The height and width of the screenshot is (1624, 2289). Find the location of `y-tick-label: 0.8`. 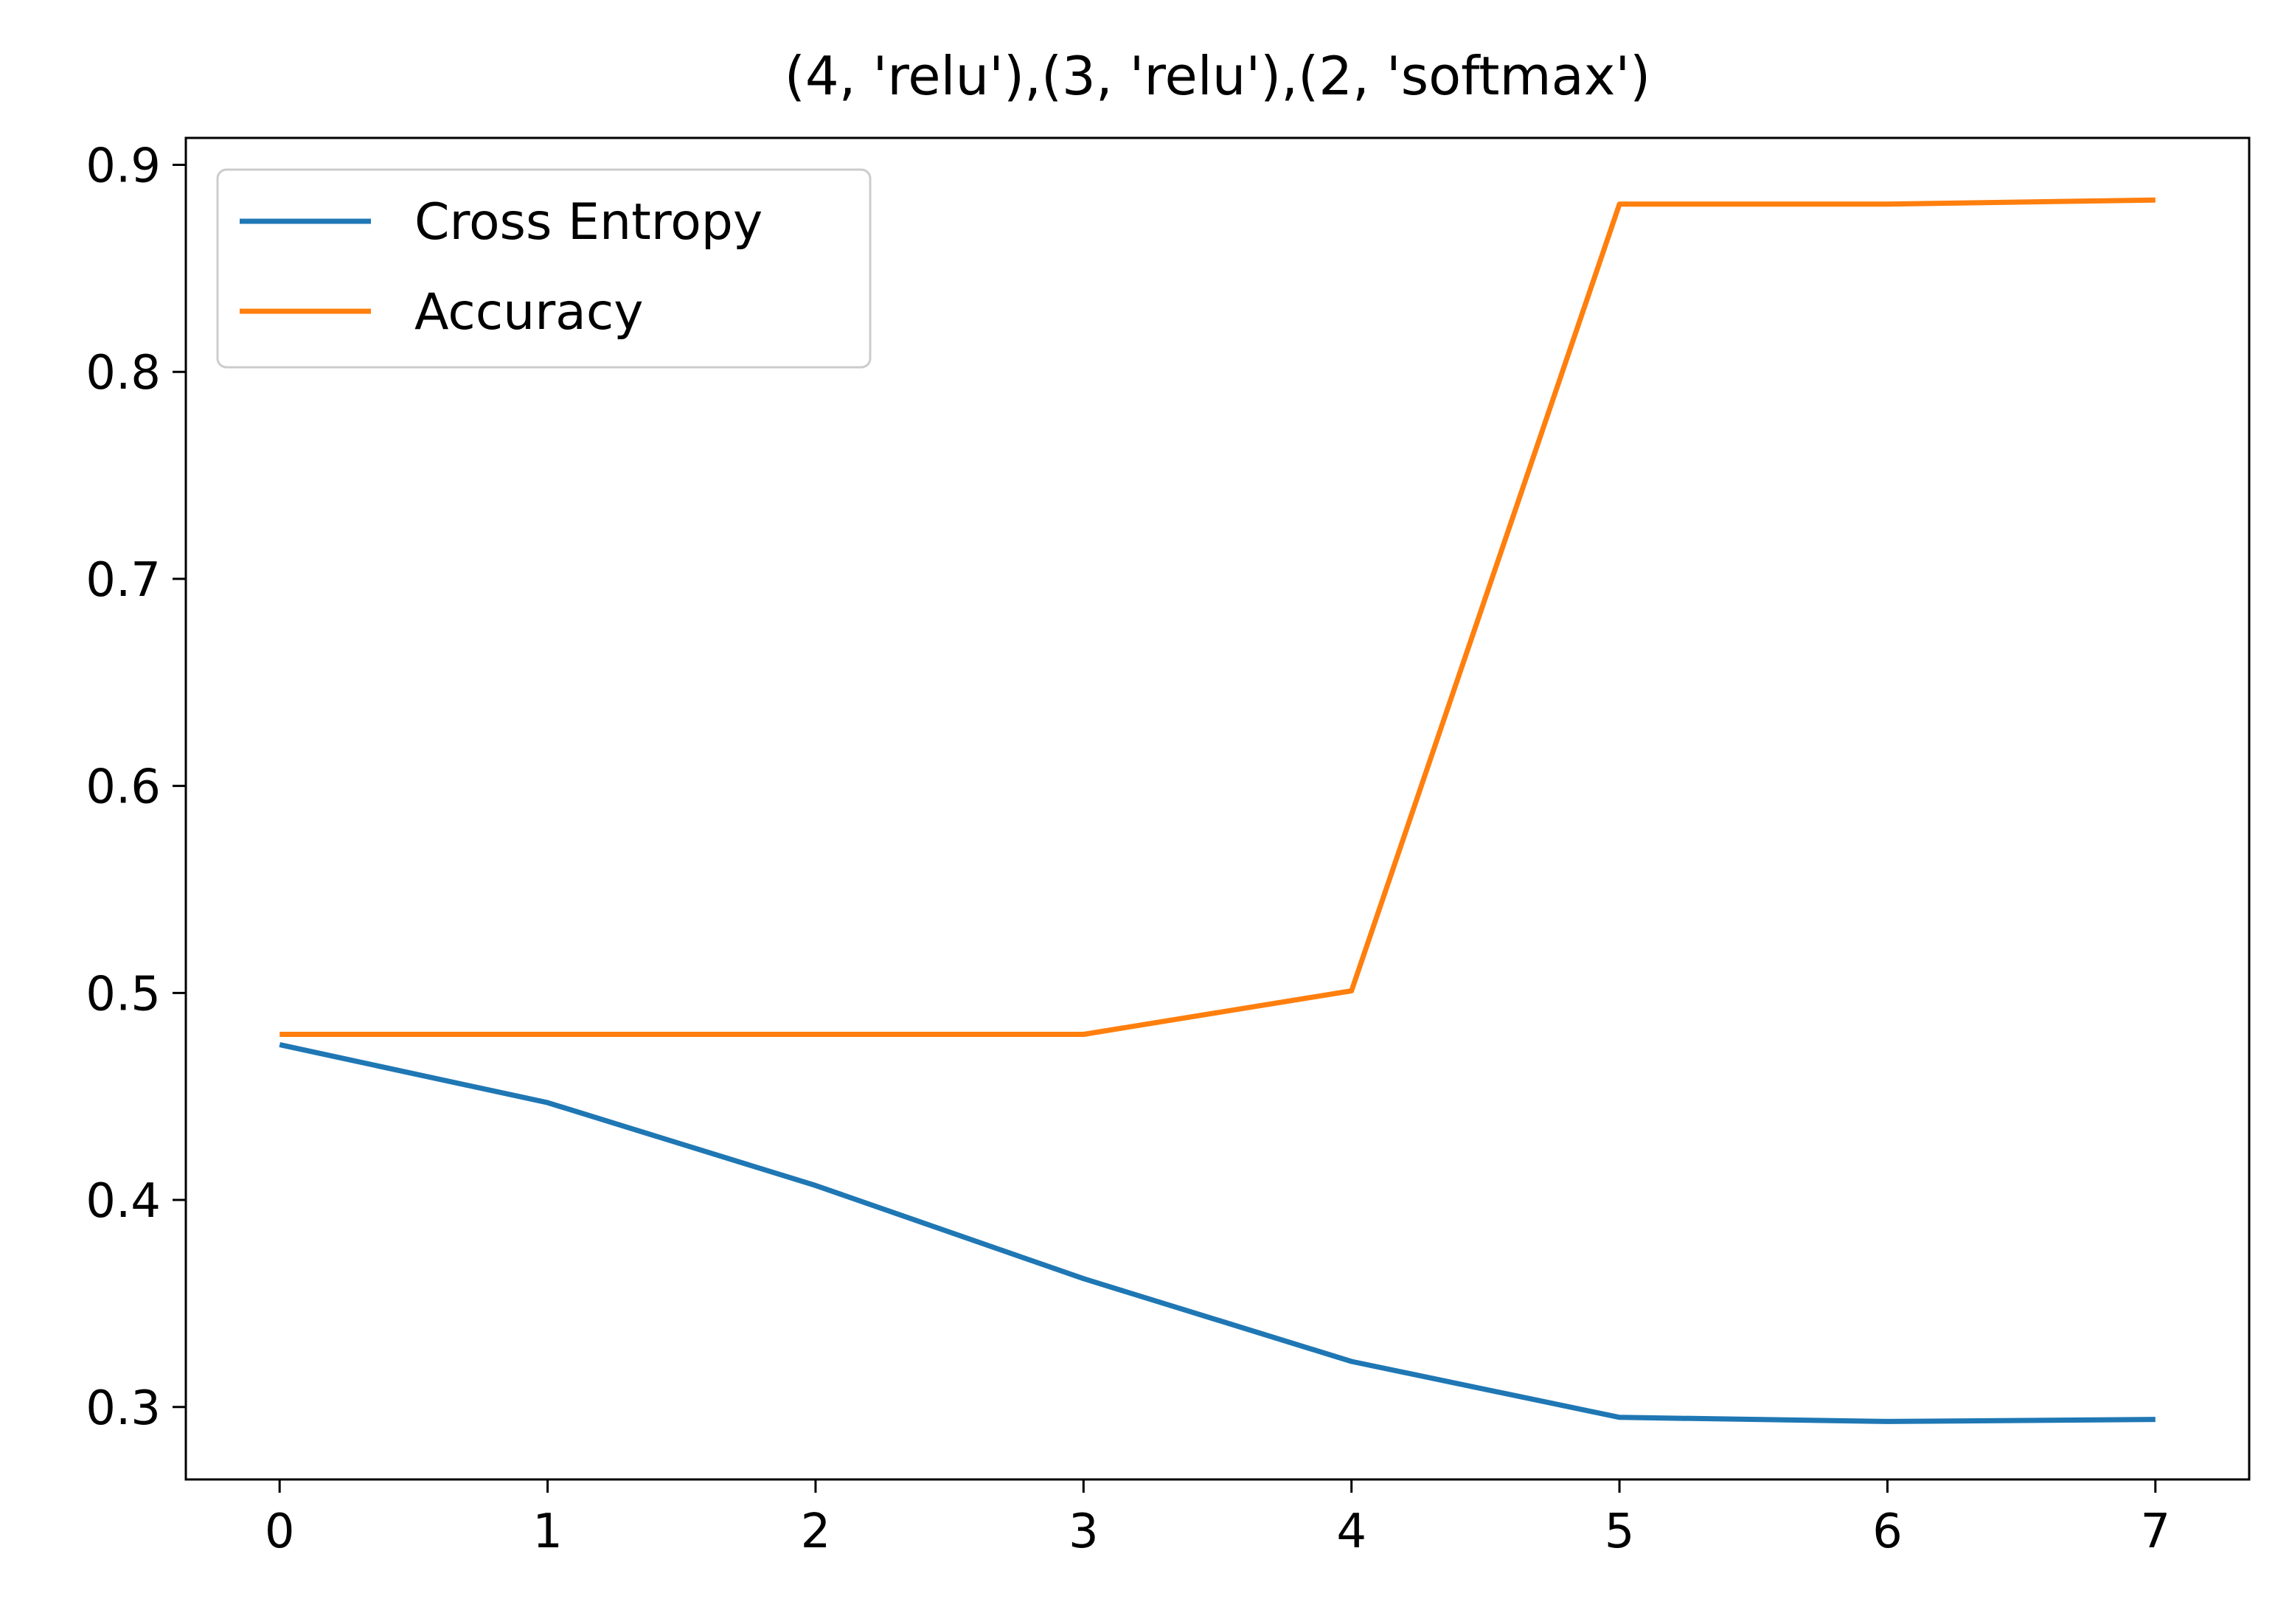

y-tick-label: 0.8 is located at coordinates (124, 373).